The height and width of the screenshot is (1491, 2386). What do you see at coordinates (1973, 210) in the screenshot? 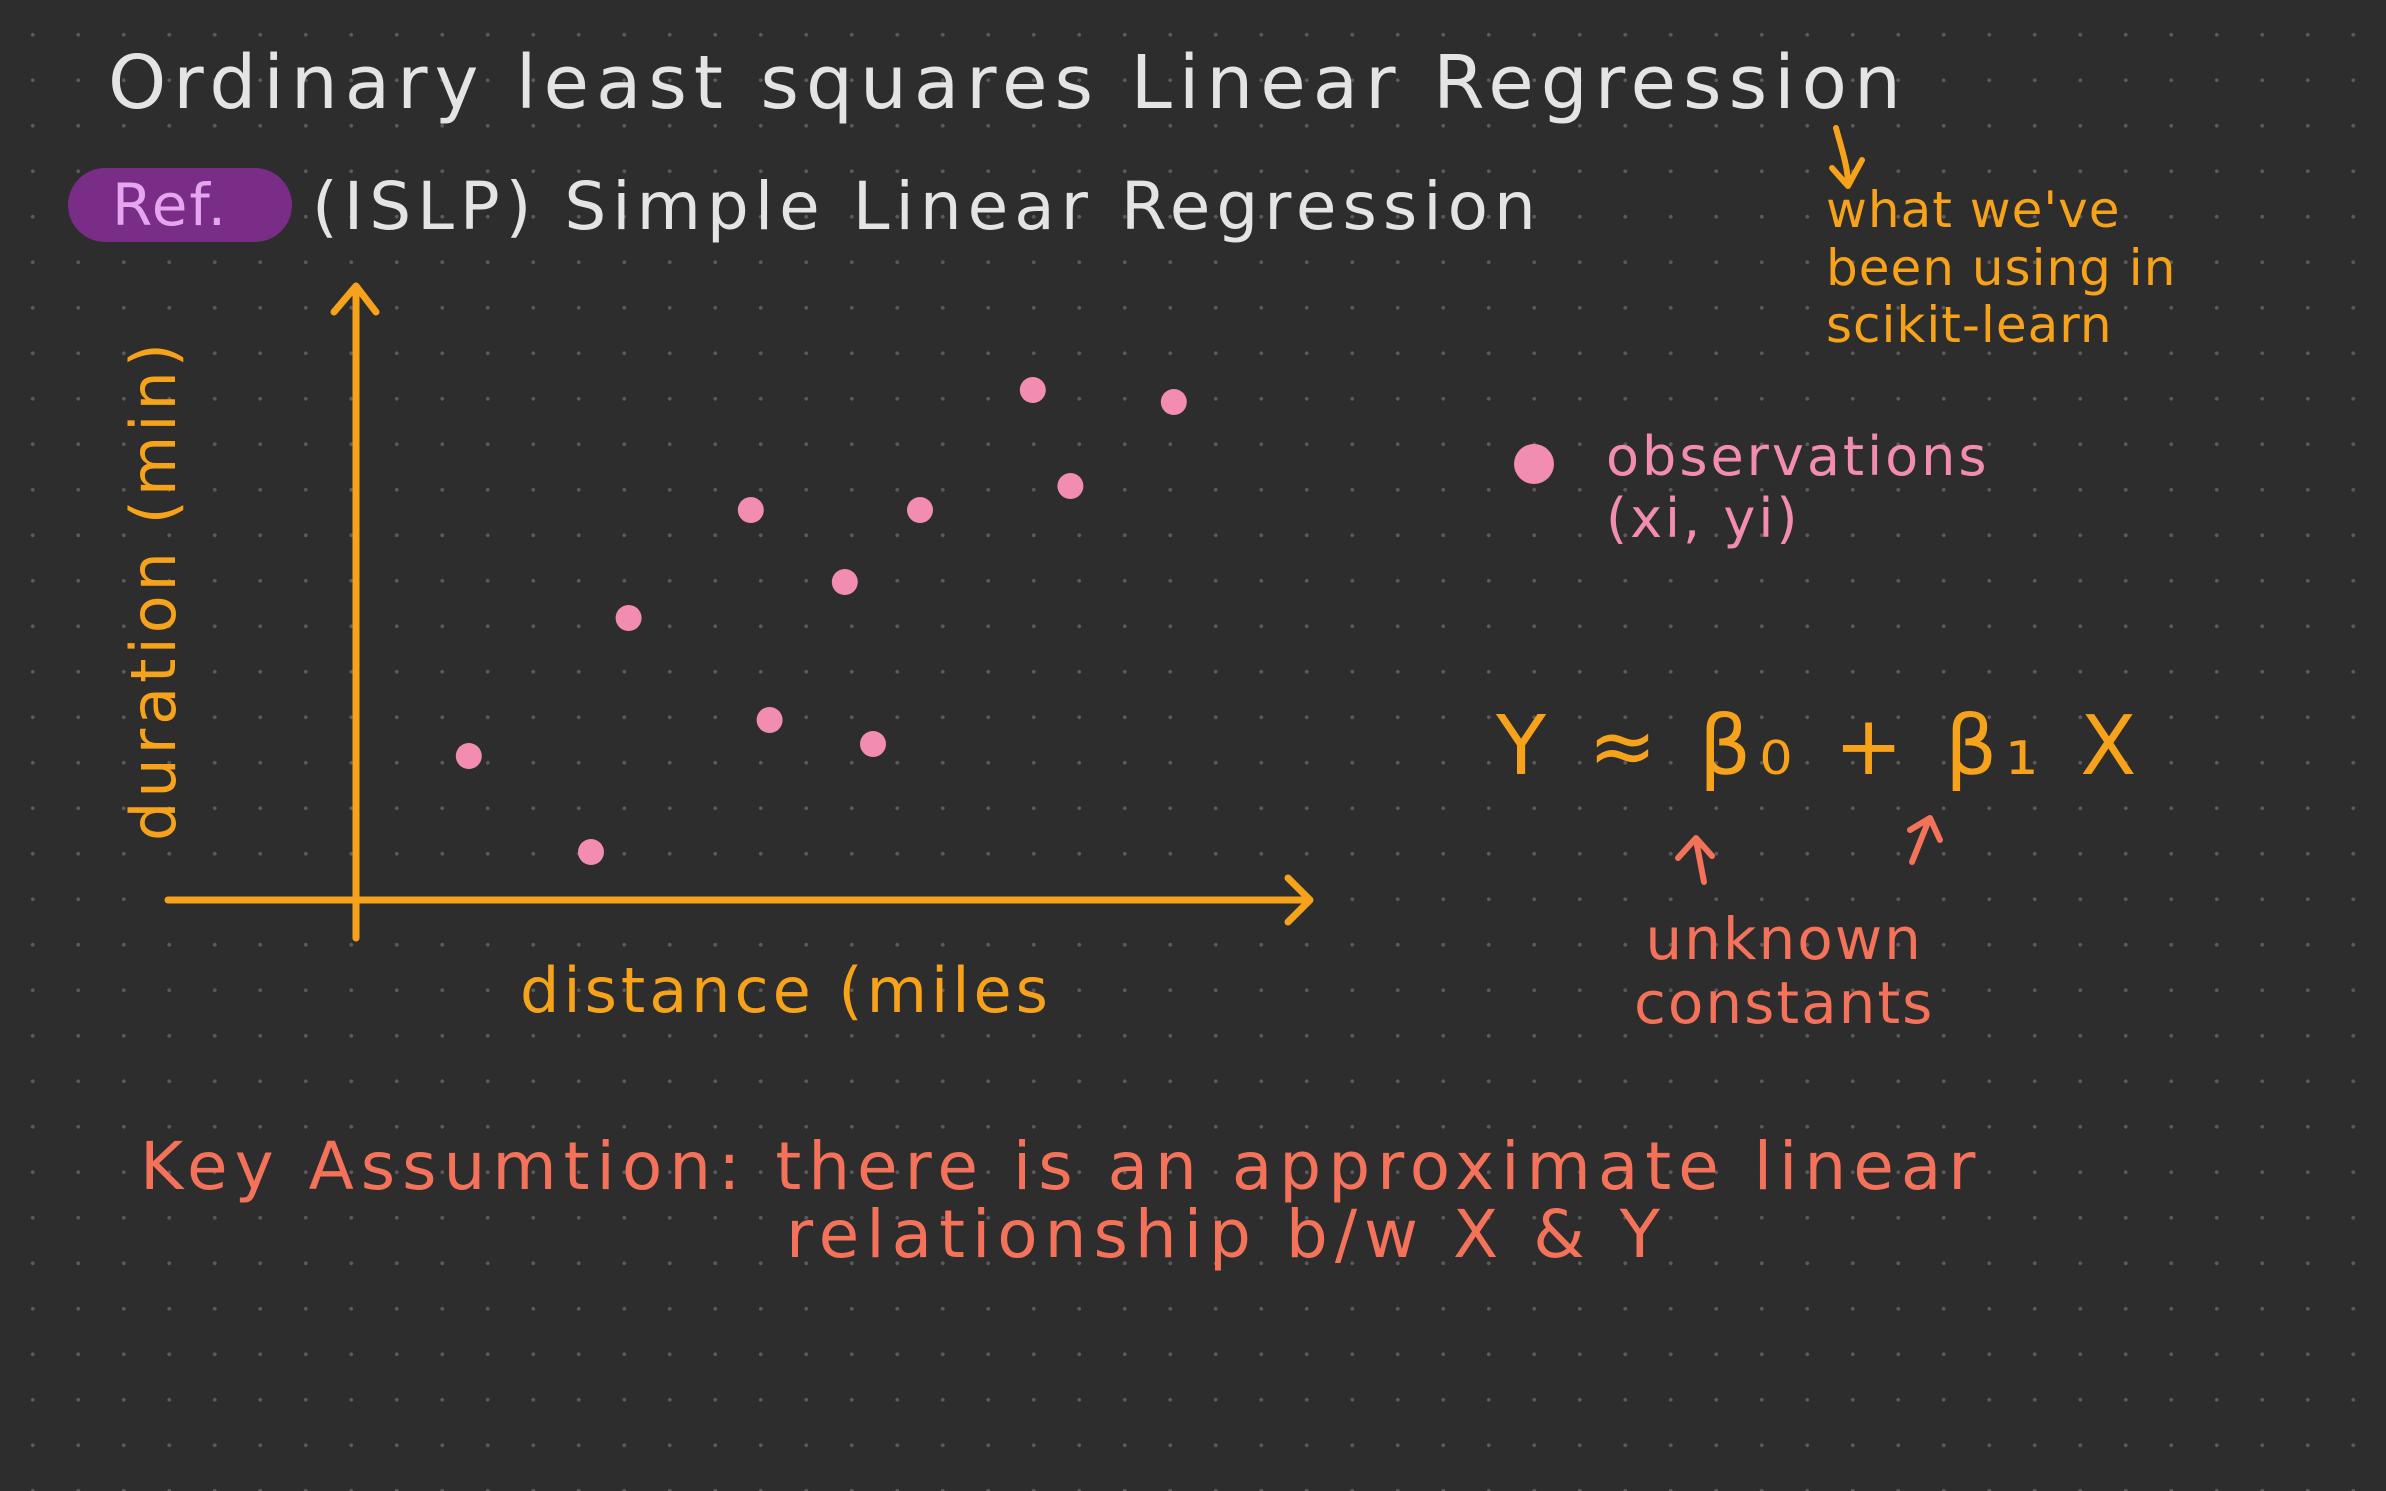
I see `side-note-line-1: what we've` at bounding box center [1973, 210].